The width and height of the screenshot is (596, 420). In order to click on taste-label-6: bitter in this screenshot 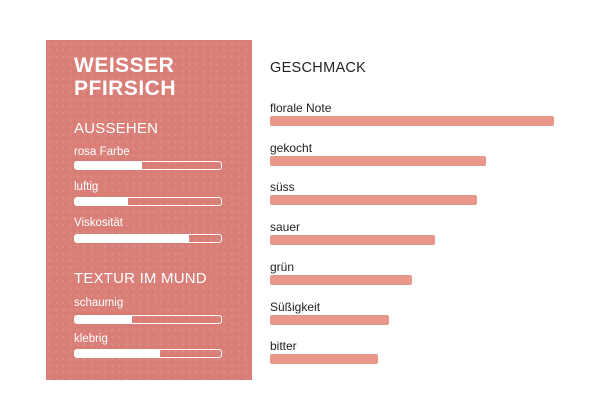, I will do `click(283, 346)`.